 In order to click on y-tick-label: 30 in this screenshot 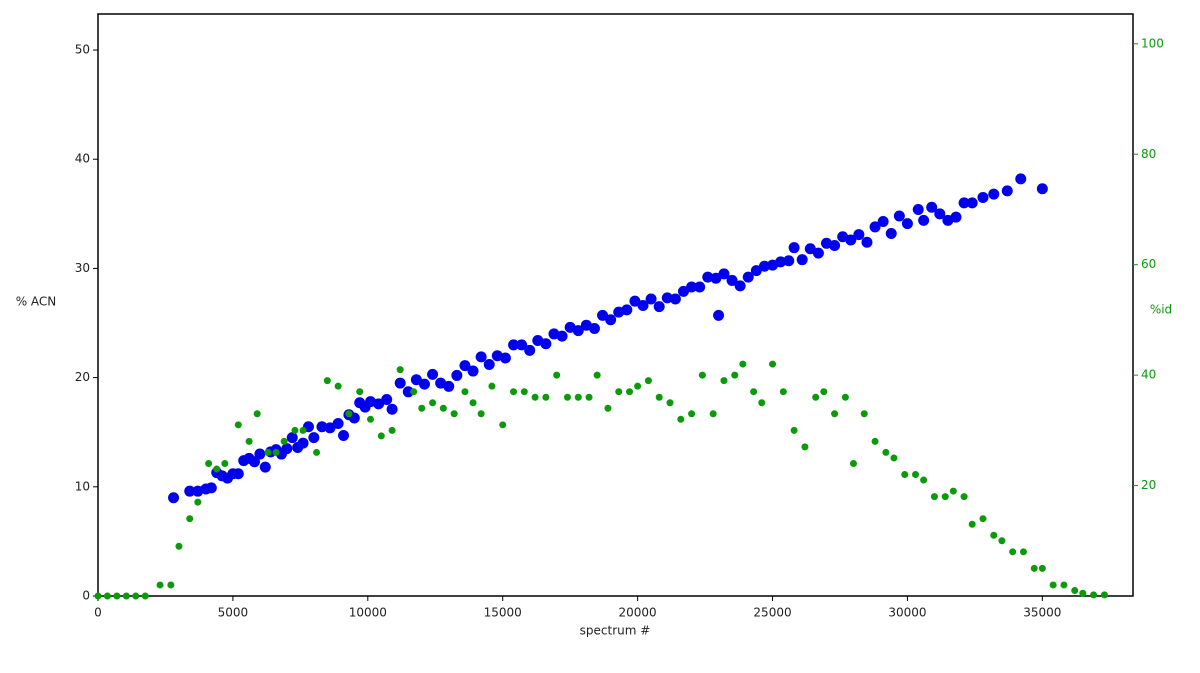, I will do `click(82, 268)`.